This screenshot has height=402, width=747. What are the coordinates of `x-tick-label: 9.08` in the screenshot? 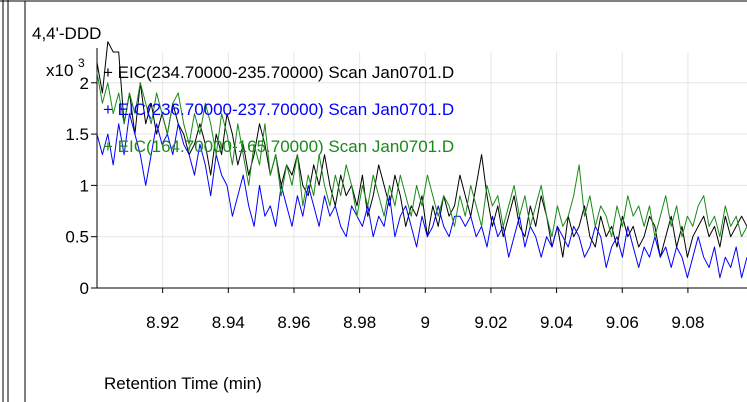 It's located at (687, 322).